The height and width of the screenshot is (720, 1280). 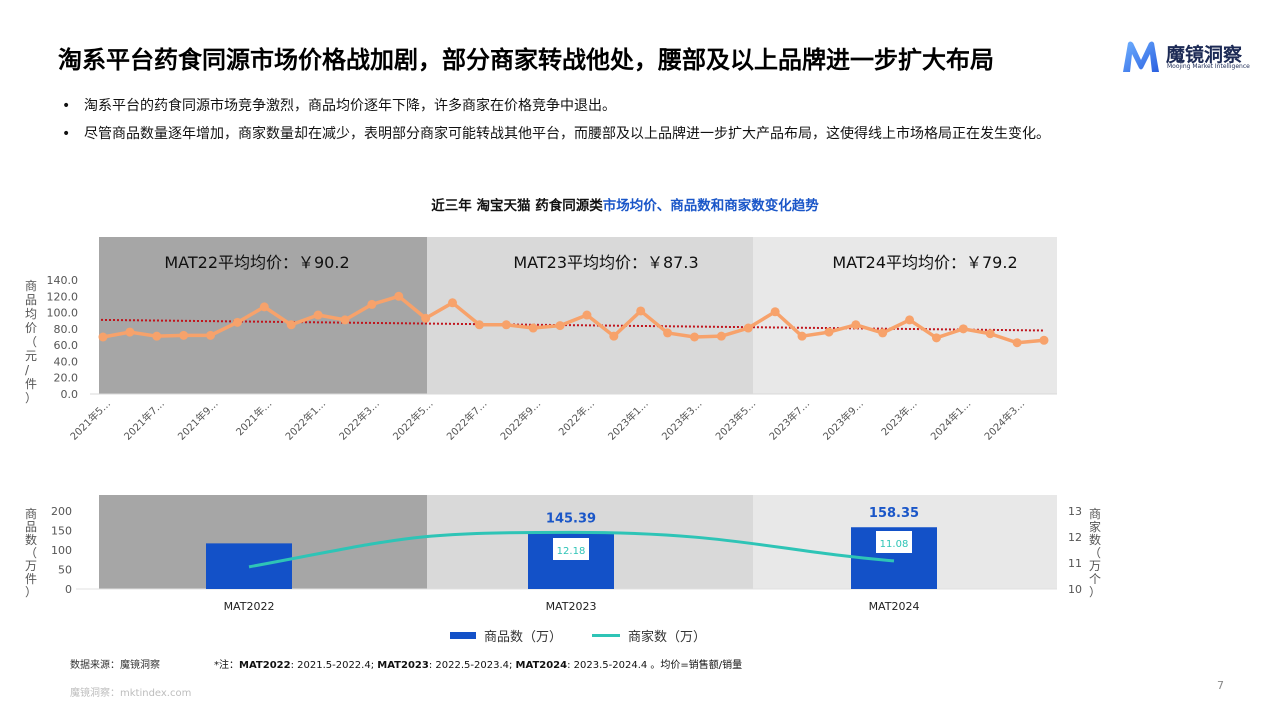 What do you see at coordinates (1220, 685) in the screenshot?
I see `page-number: 7` at bounding box center [1220, 685].